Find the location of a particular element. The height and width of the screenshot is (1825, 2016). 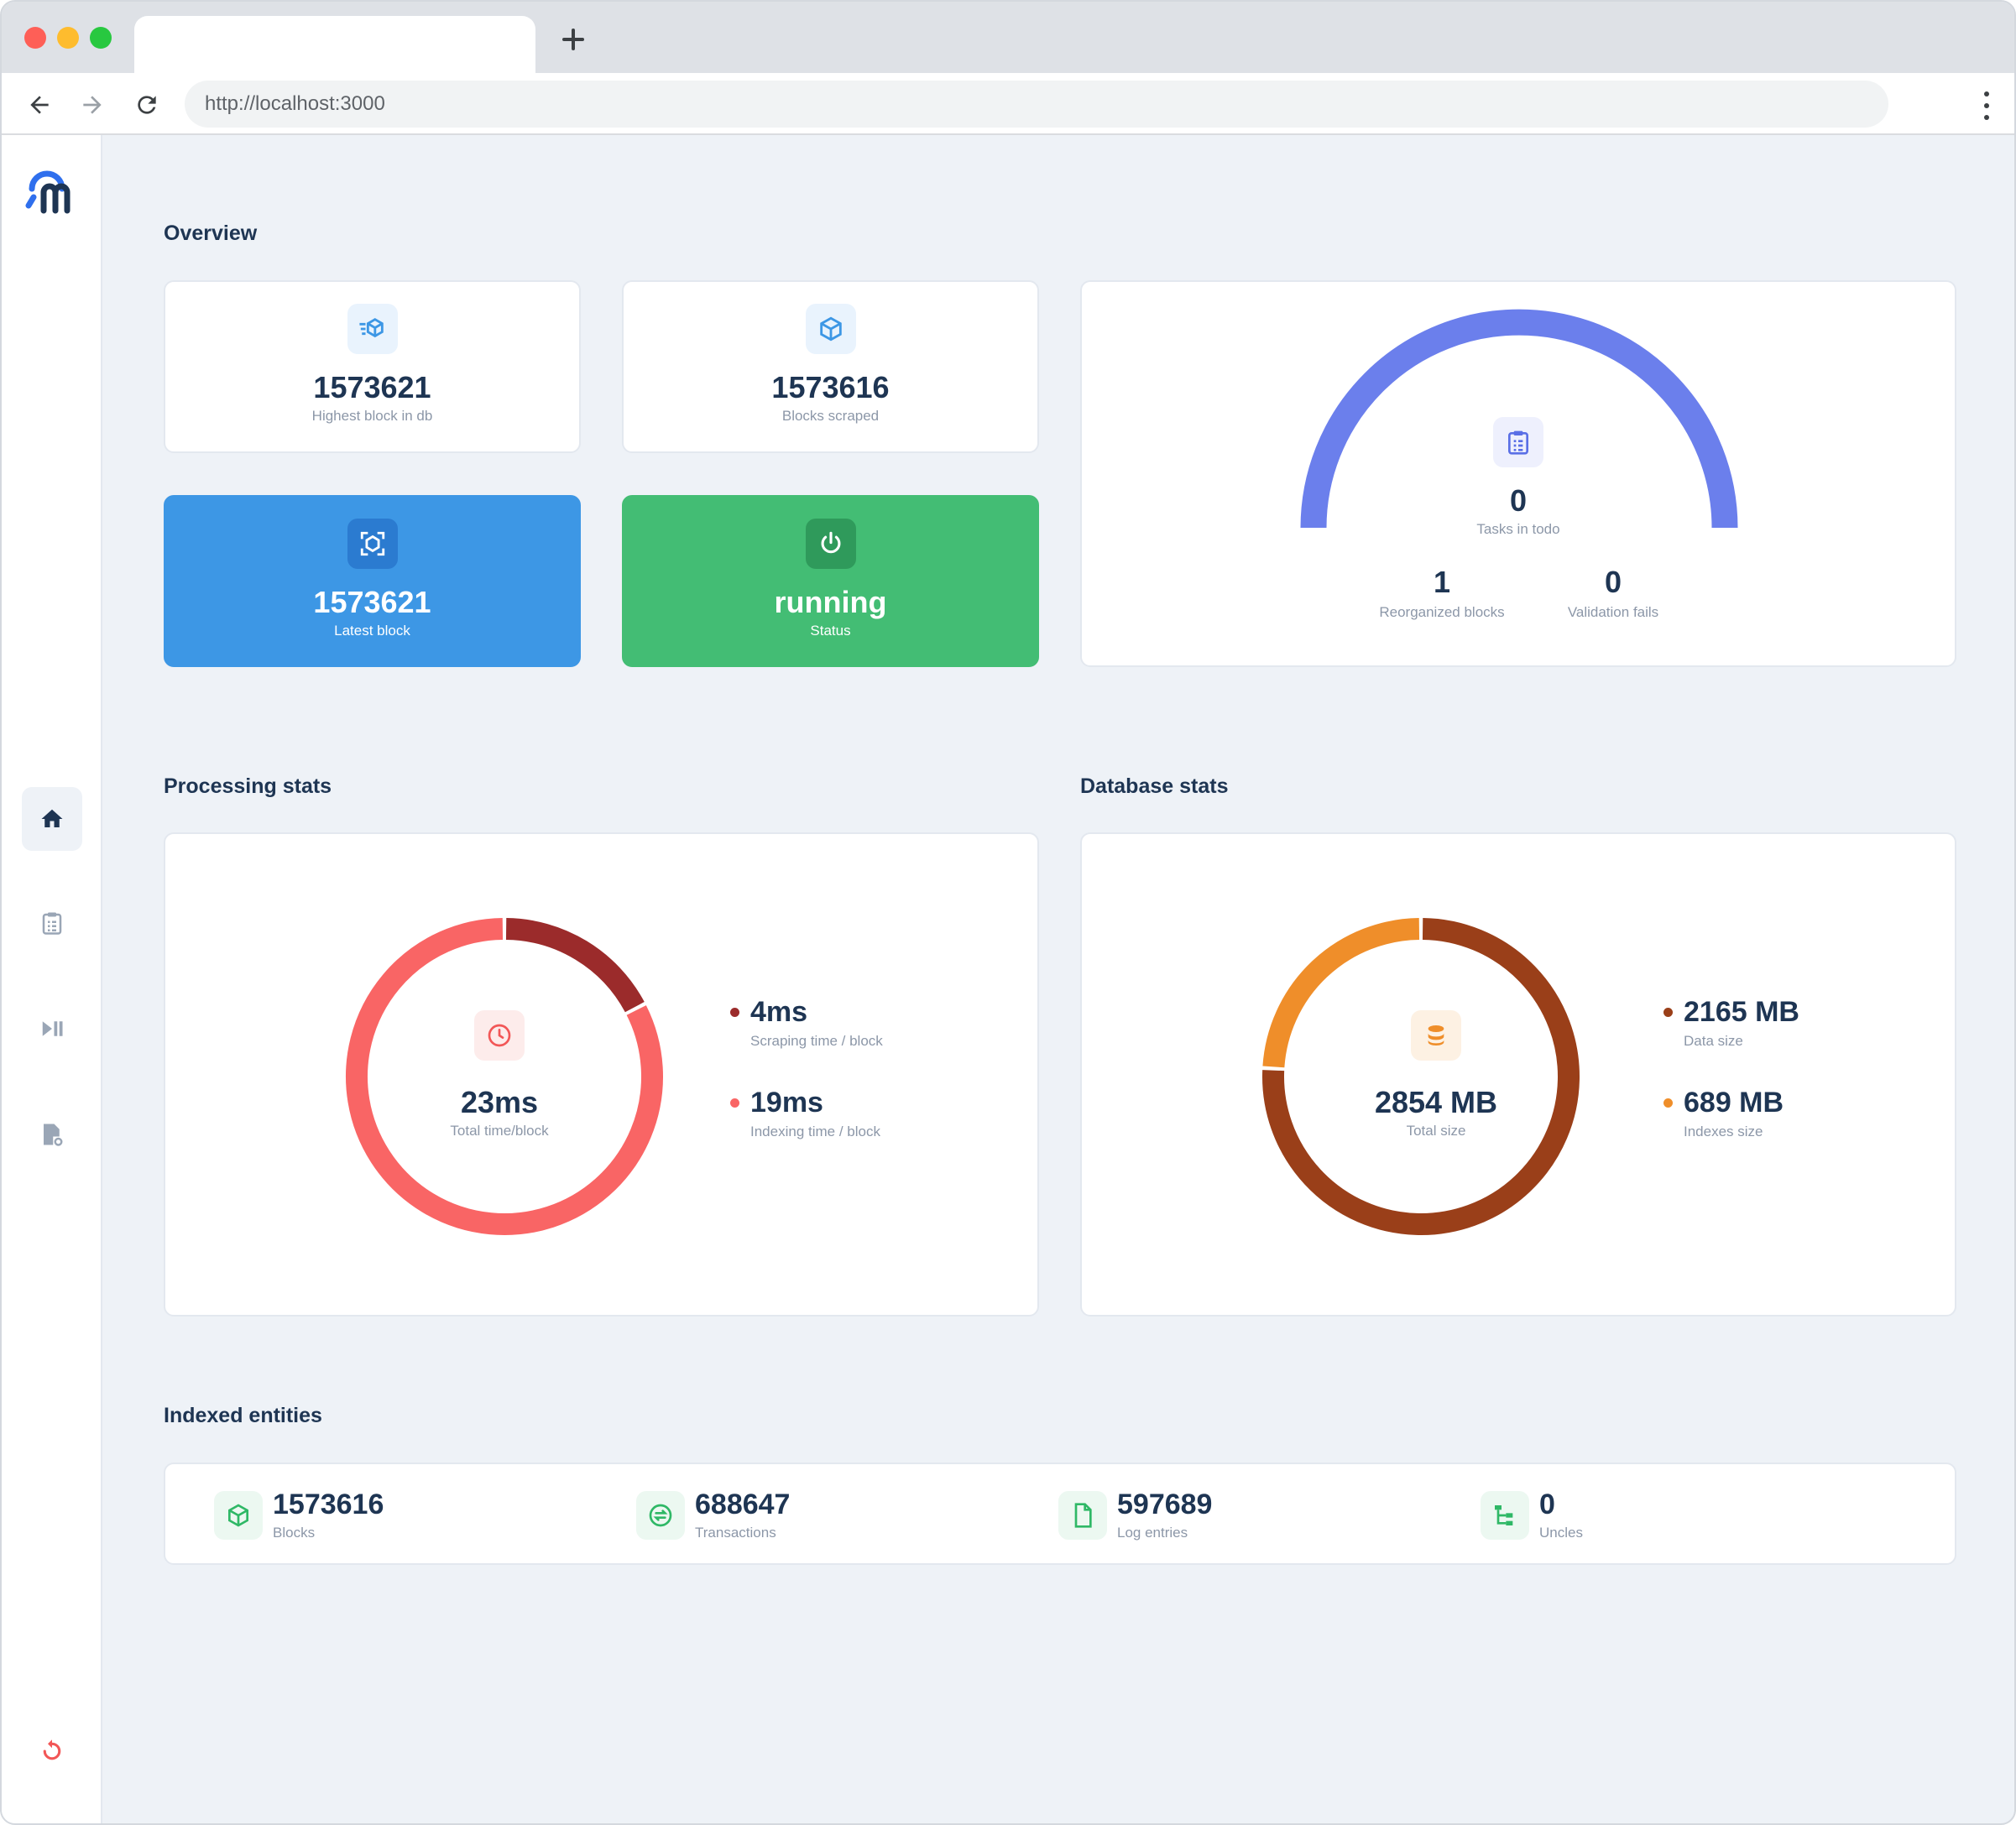

clipboard-icon is located at coordinates (52, 923).